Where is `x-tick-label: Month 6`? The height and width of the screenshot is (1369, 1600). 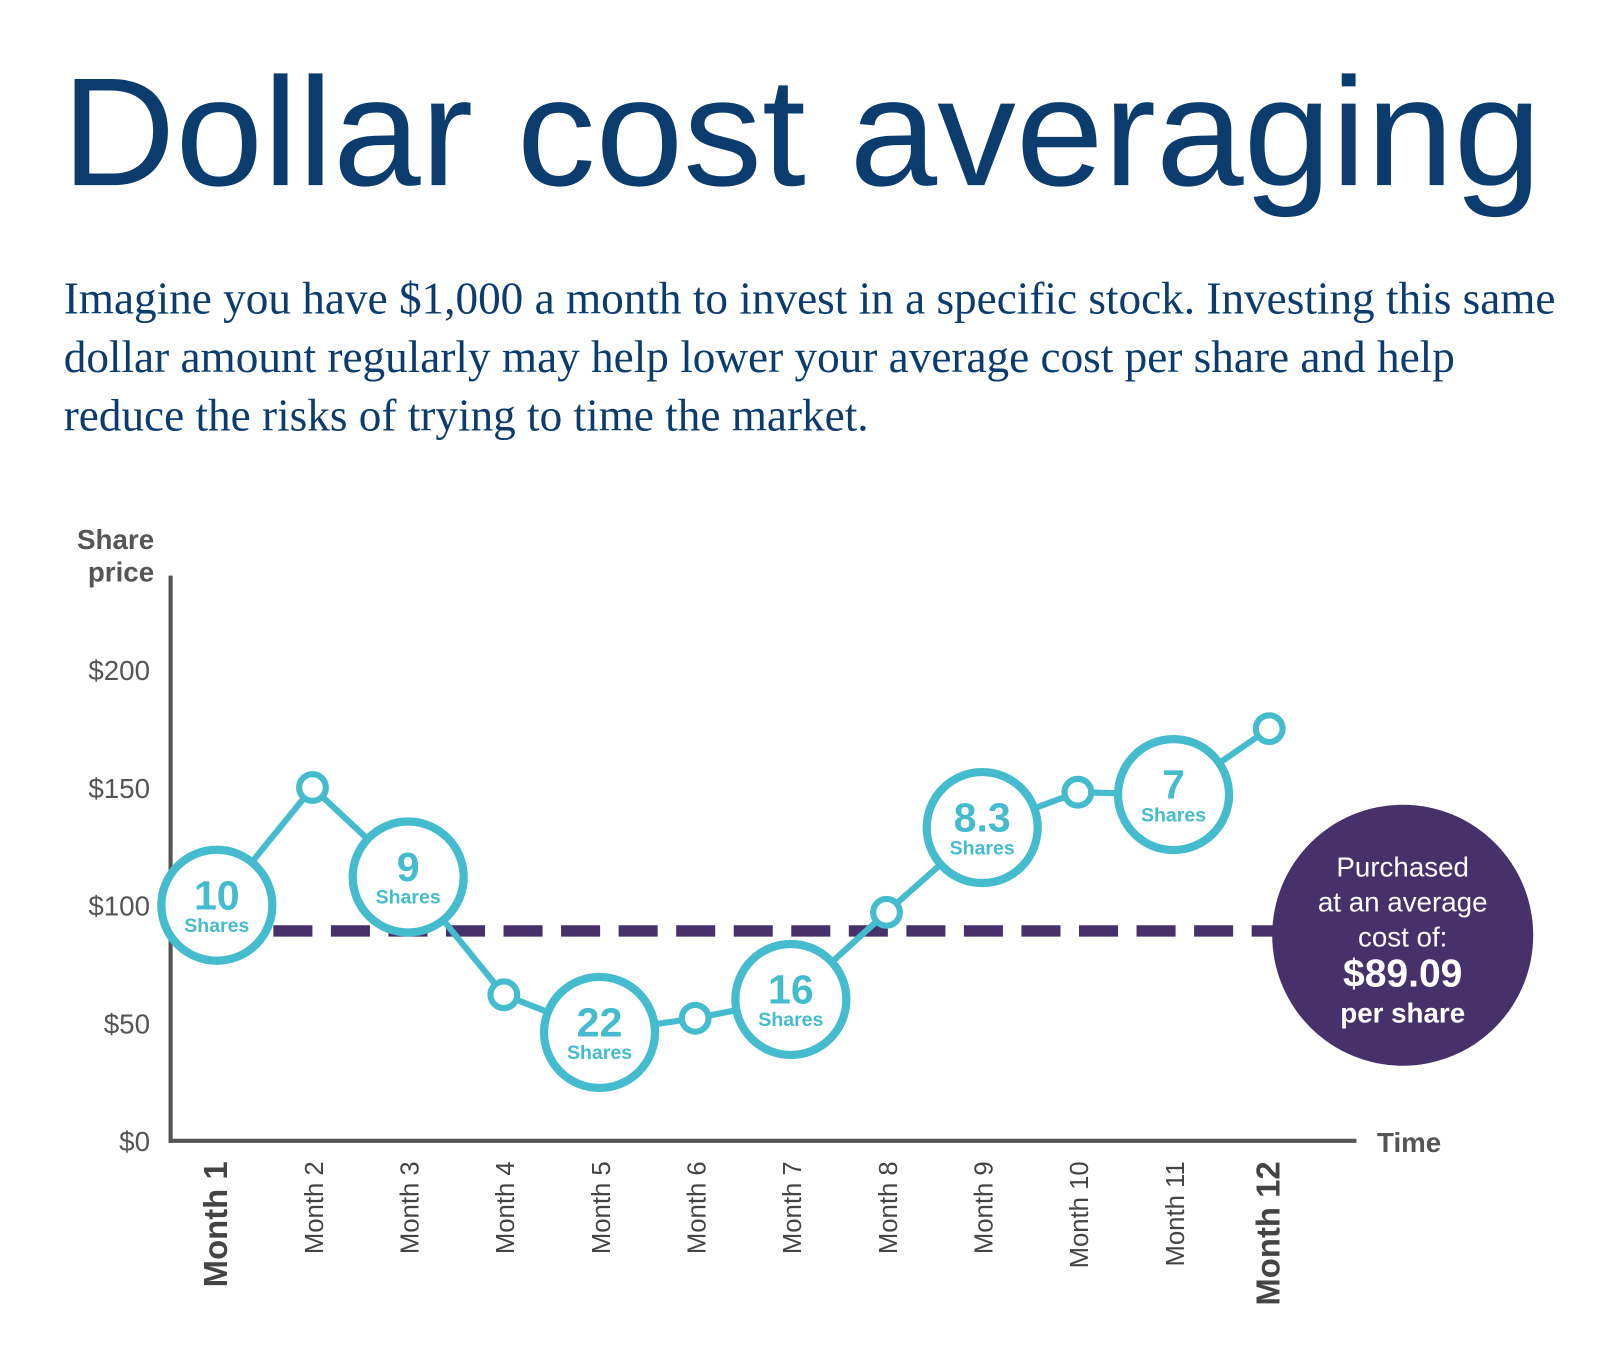
x-tick-label: Month 6 is located at coordinates (697, 1207).